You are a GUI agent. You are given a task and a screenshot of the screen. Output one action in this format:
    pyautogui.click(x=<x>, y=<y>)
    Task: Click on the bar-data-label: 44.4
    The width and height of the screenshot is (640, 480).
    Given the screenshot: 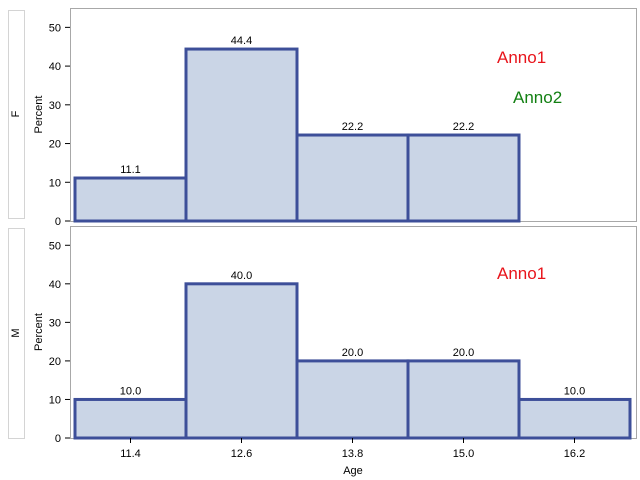 What is the action you would take?
    pyautogui.click(x=241, y=41)
    